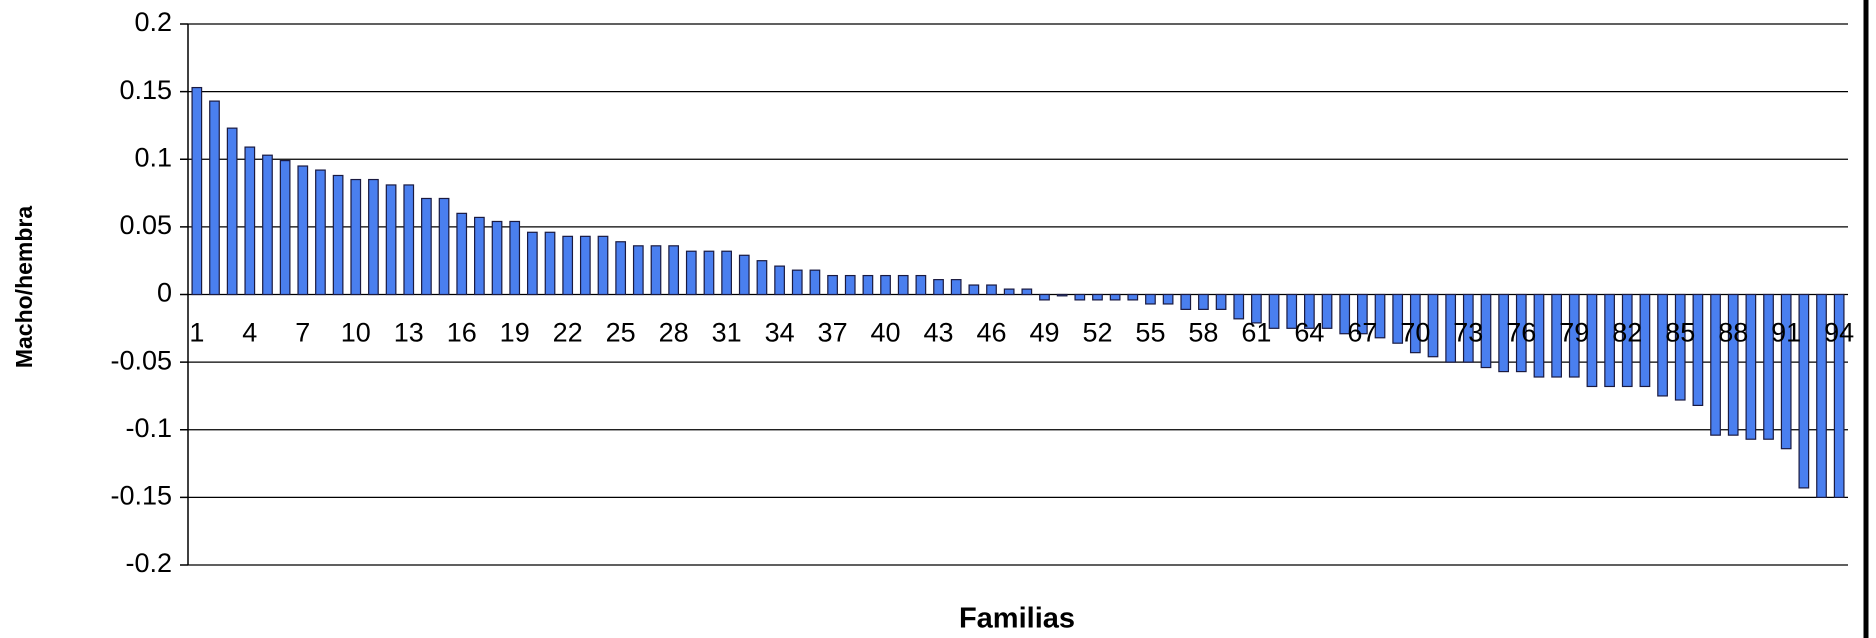 The height and width of the screenshot is (638, 1876). Describe the element at coordinates (141, 360) in the screenshot. I see `y-tick-label: -0.05` at that location.